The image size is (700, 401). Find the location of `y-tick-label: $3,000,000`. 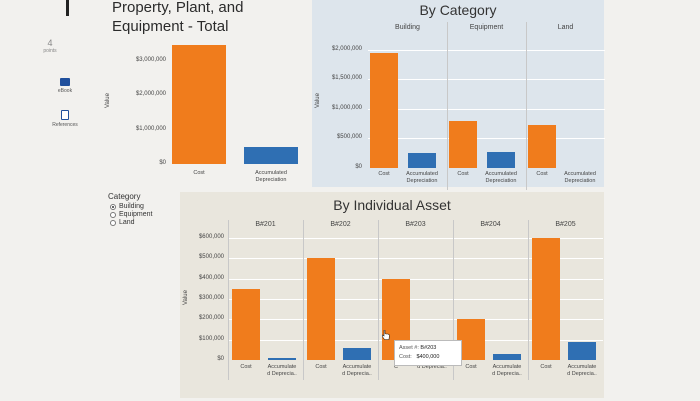

y-tick-label: $3,000,000 is located at coordinates (150, 59).